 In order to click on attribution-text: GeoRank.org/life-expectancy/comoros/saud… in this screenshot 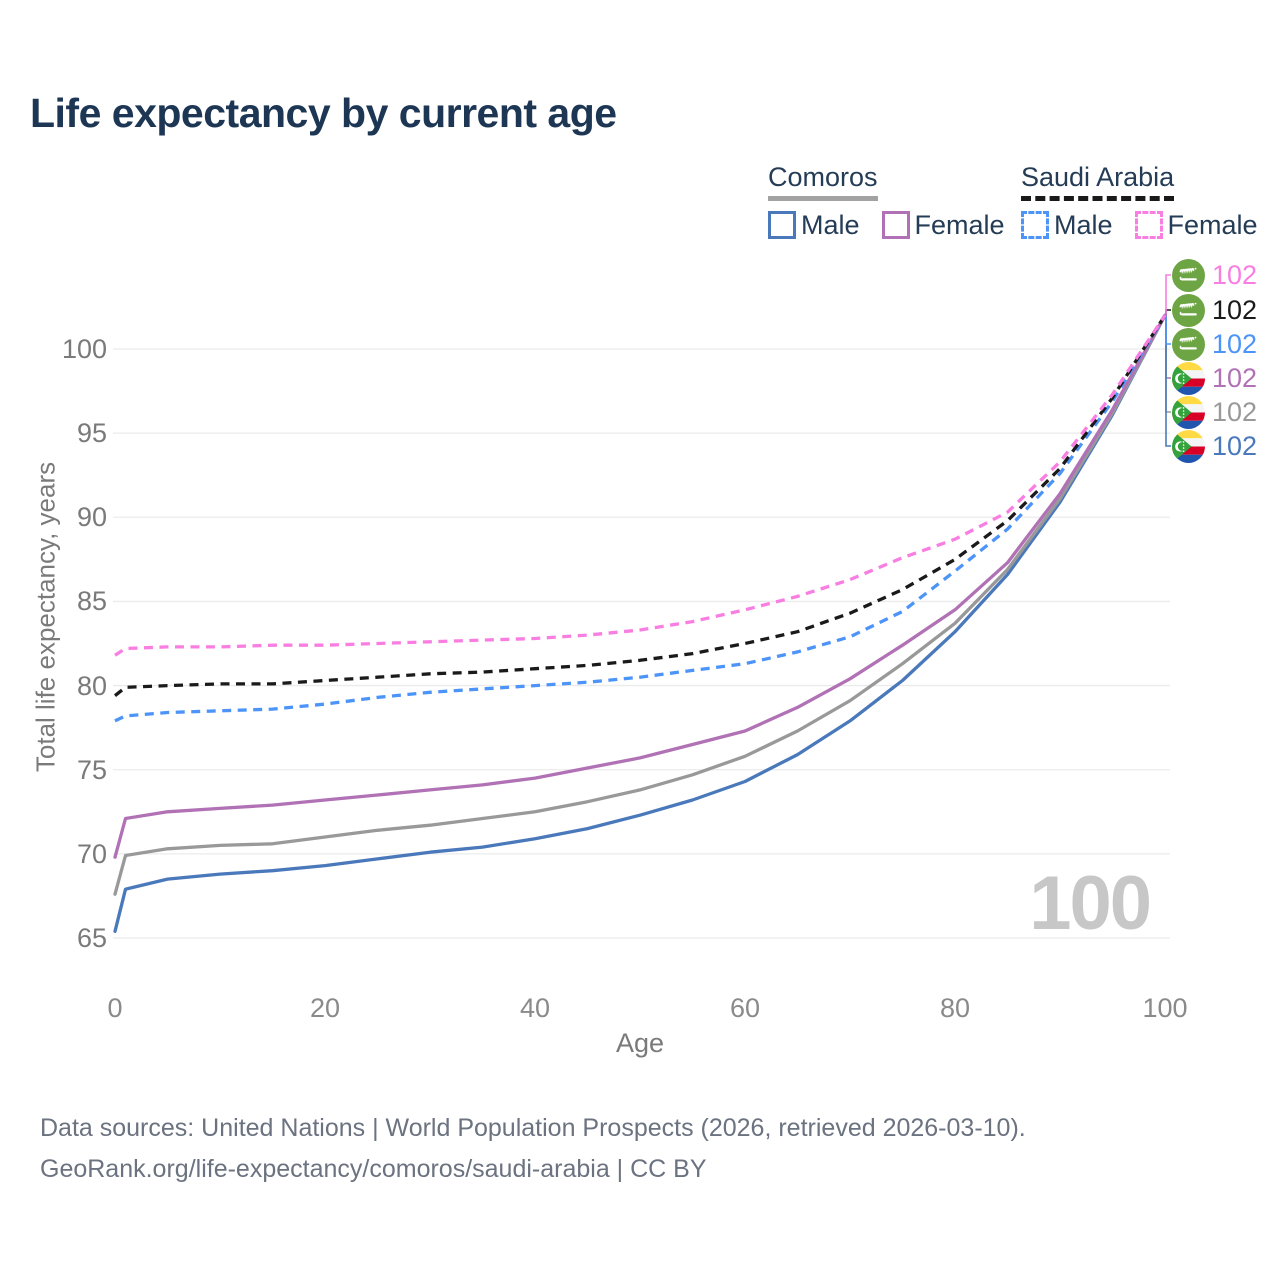, I will do `click(373, 1169)`.